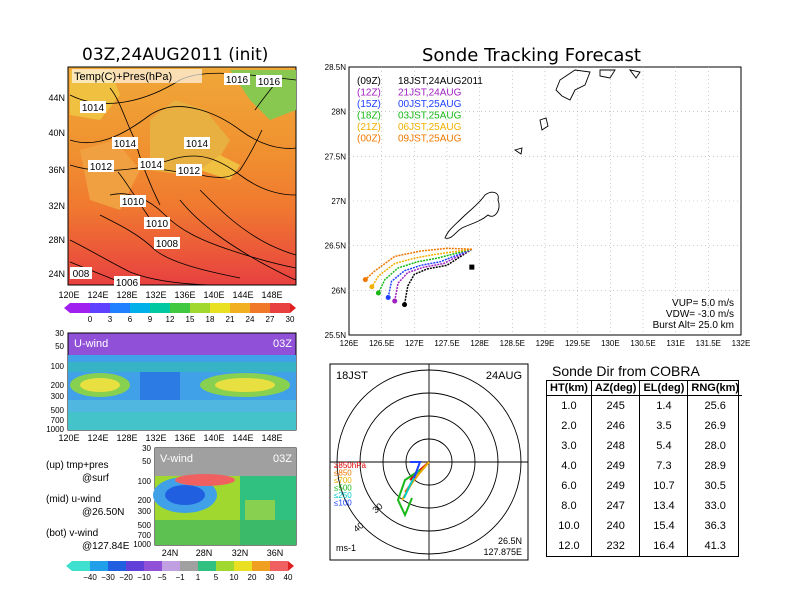  I want to click on table-cell: 33.0, so click(715, 506).